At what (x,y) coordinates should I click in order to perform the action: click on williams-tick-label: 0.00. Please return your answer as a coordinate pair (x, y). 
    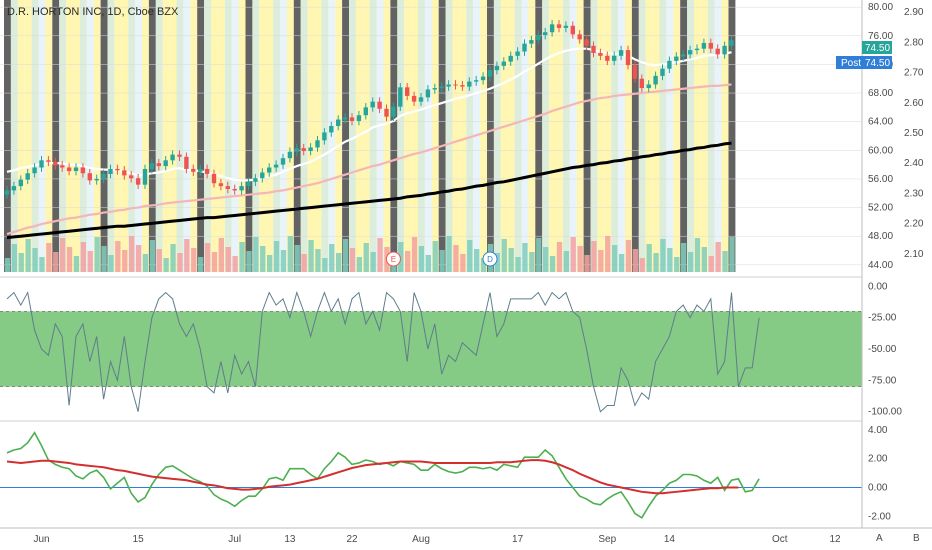
    Looking at the image, I should click on (878, 286).